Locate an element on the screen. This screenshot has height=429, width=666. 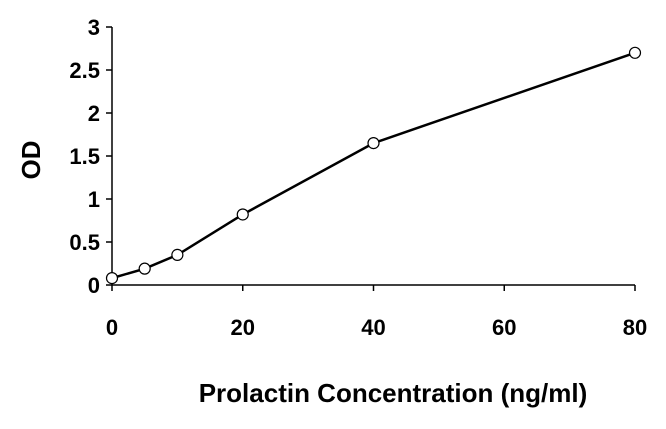
y-tick-label: 3 is located at coordinates (94, 27).